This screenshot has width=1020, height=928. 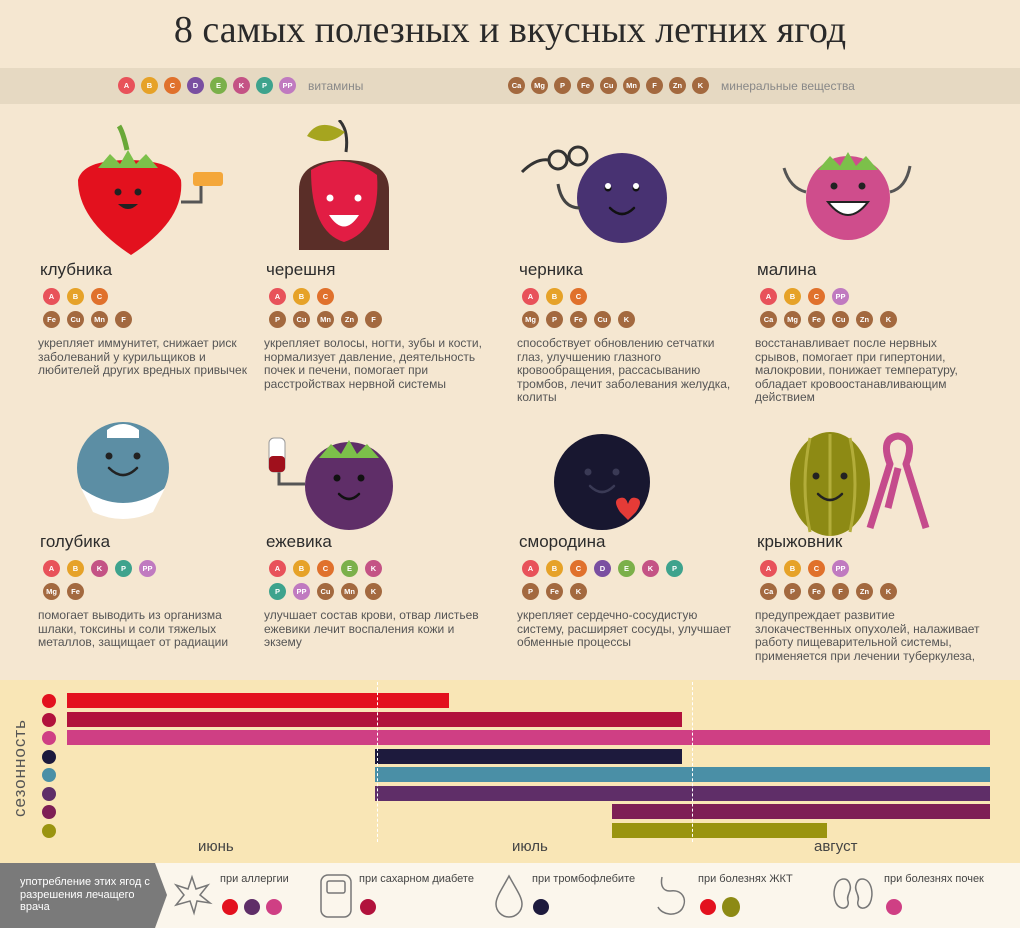 What do you see at coordinates (368, 907) in the screenshot?
I see `cherry-mini-icon` at bounding box center [368, 907].